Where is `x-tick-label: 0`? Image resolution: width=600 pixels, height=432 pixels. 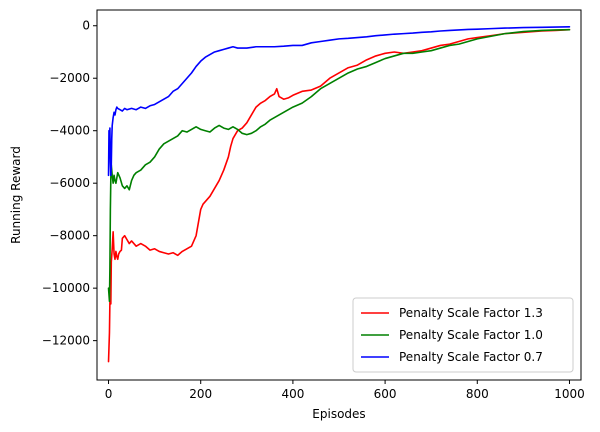 x-tick-label: 0 is located at coordinates (109, 394).